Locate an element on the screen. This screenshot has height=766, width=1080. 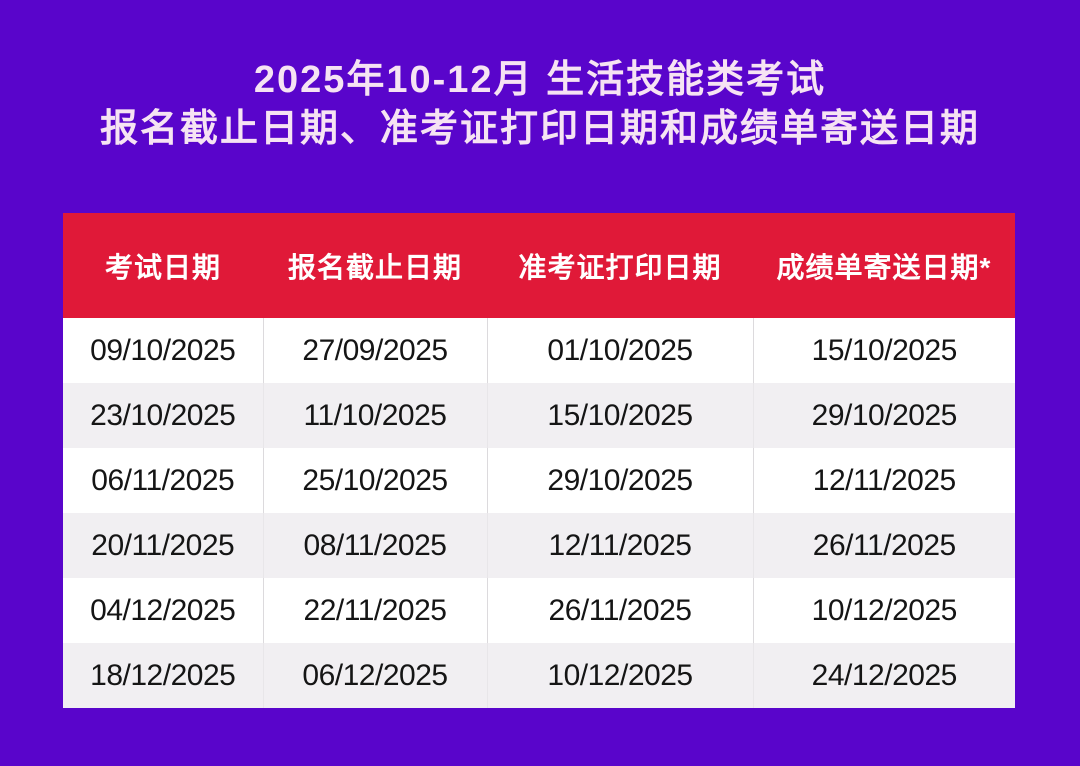
table-cell: 22/11/2025 is located at coordinates (374, 610).